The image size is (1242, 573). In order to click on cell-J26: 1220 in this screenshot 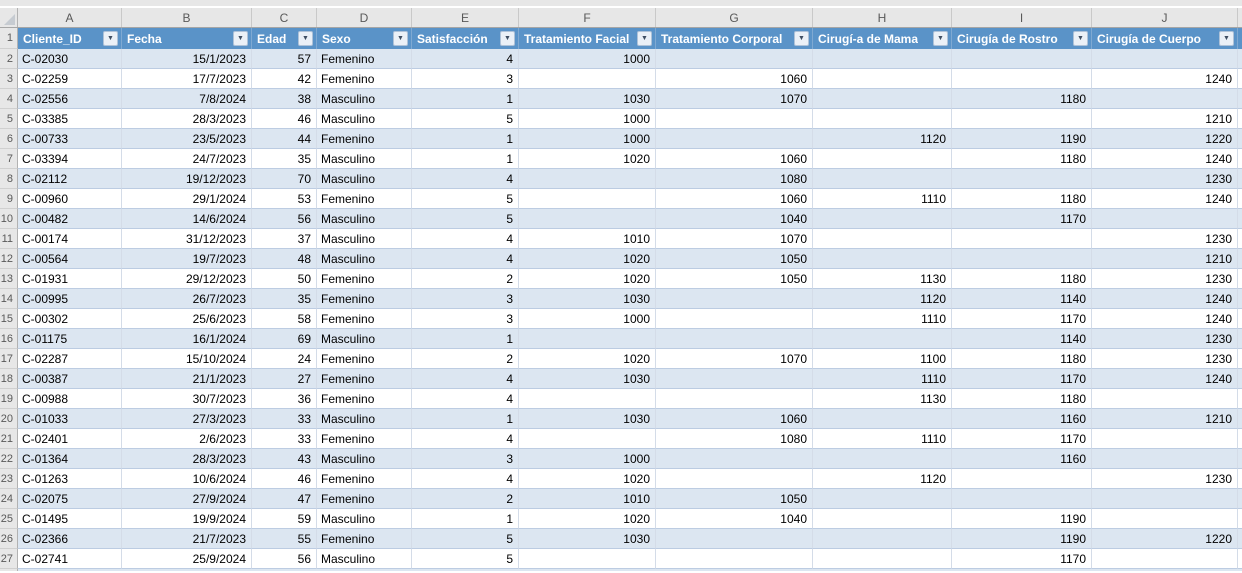, I will do `click(1165, 539)`.